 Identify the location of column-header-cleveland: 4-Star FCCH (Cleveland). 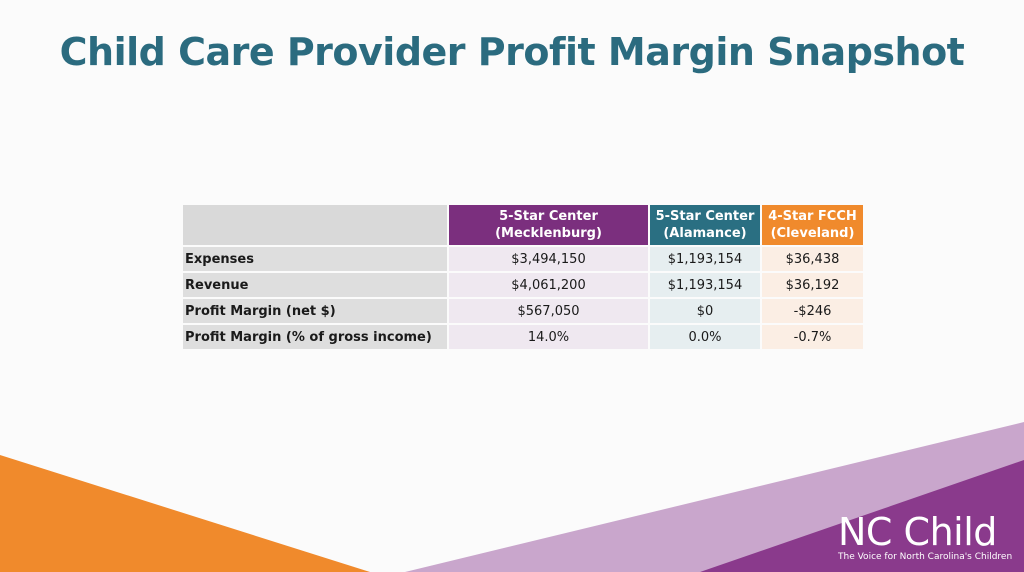
(811, 225).